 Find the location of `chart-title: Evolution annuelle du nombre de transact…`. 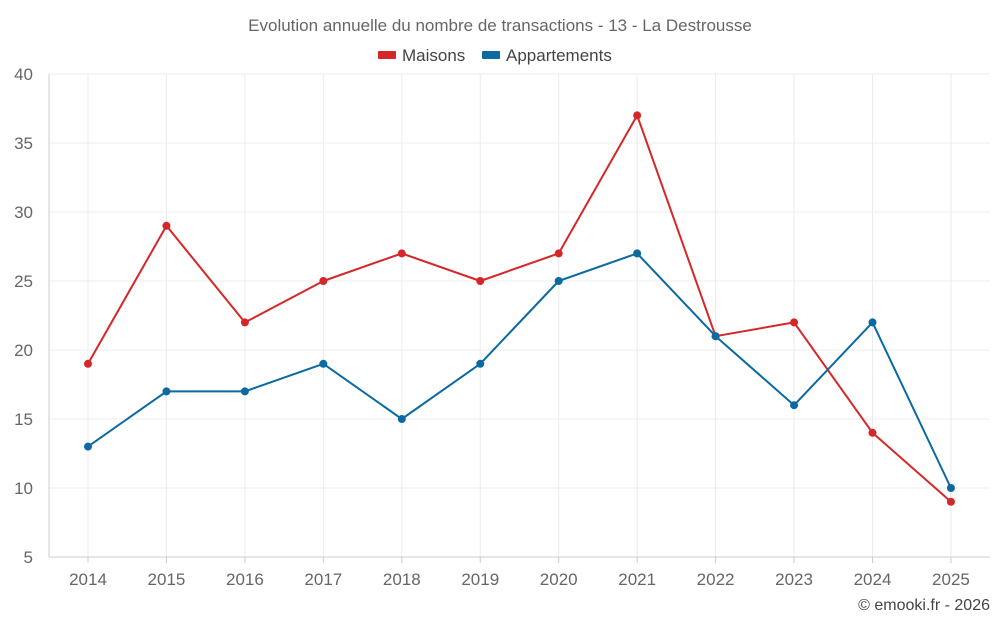

chart-title: Evolution annuelle du nombre de transact… is located at coordinates (500, 25).